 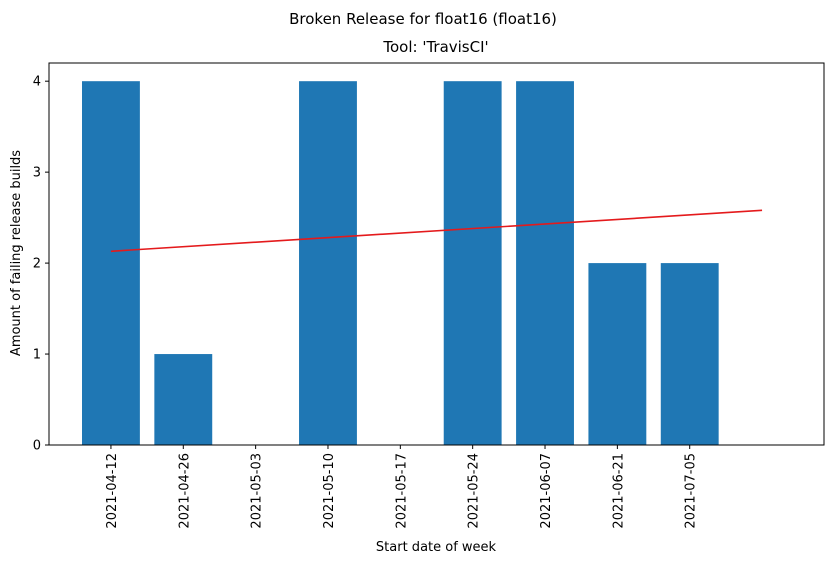 I want to click on y-tick-label-1: 1, so click(x=37, y=355).